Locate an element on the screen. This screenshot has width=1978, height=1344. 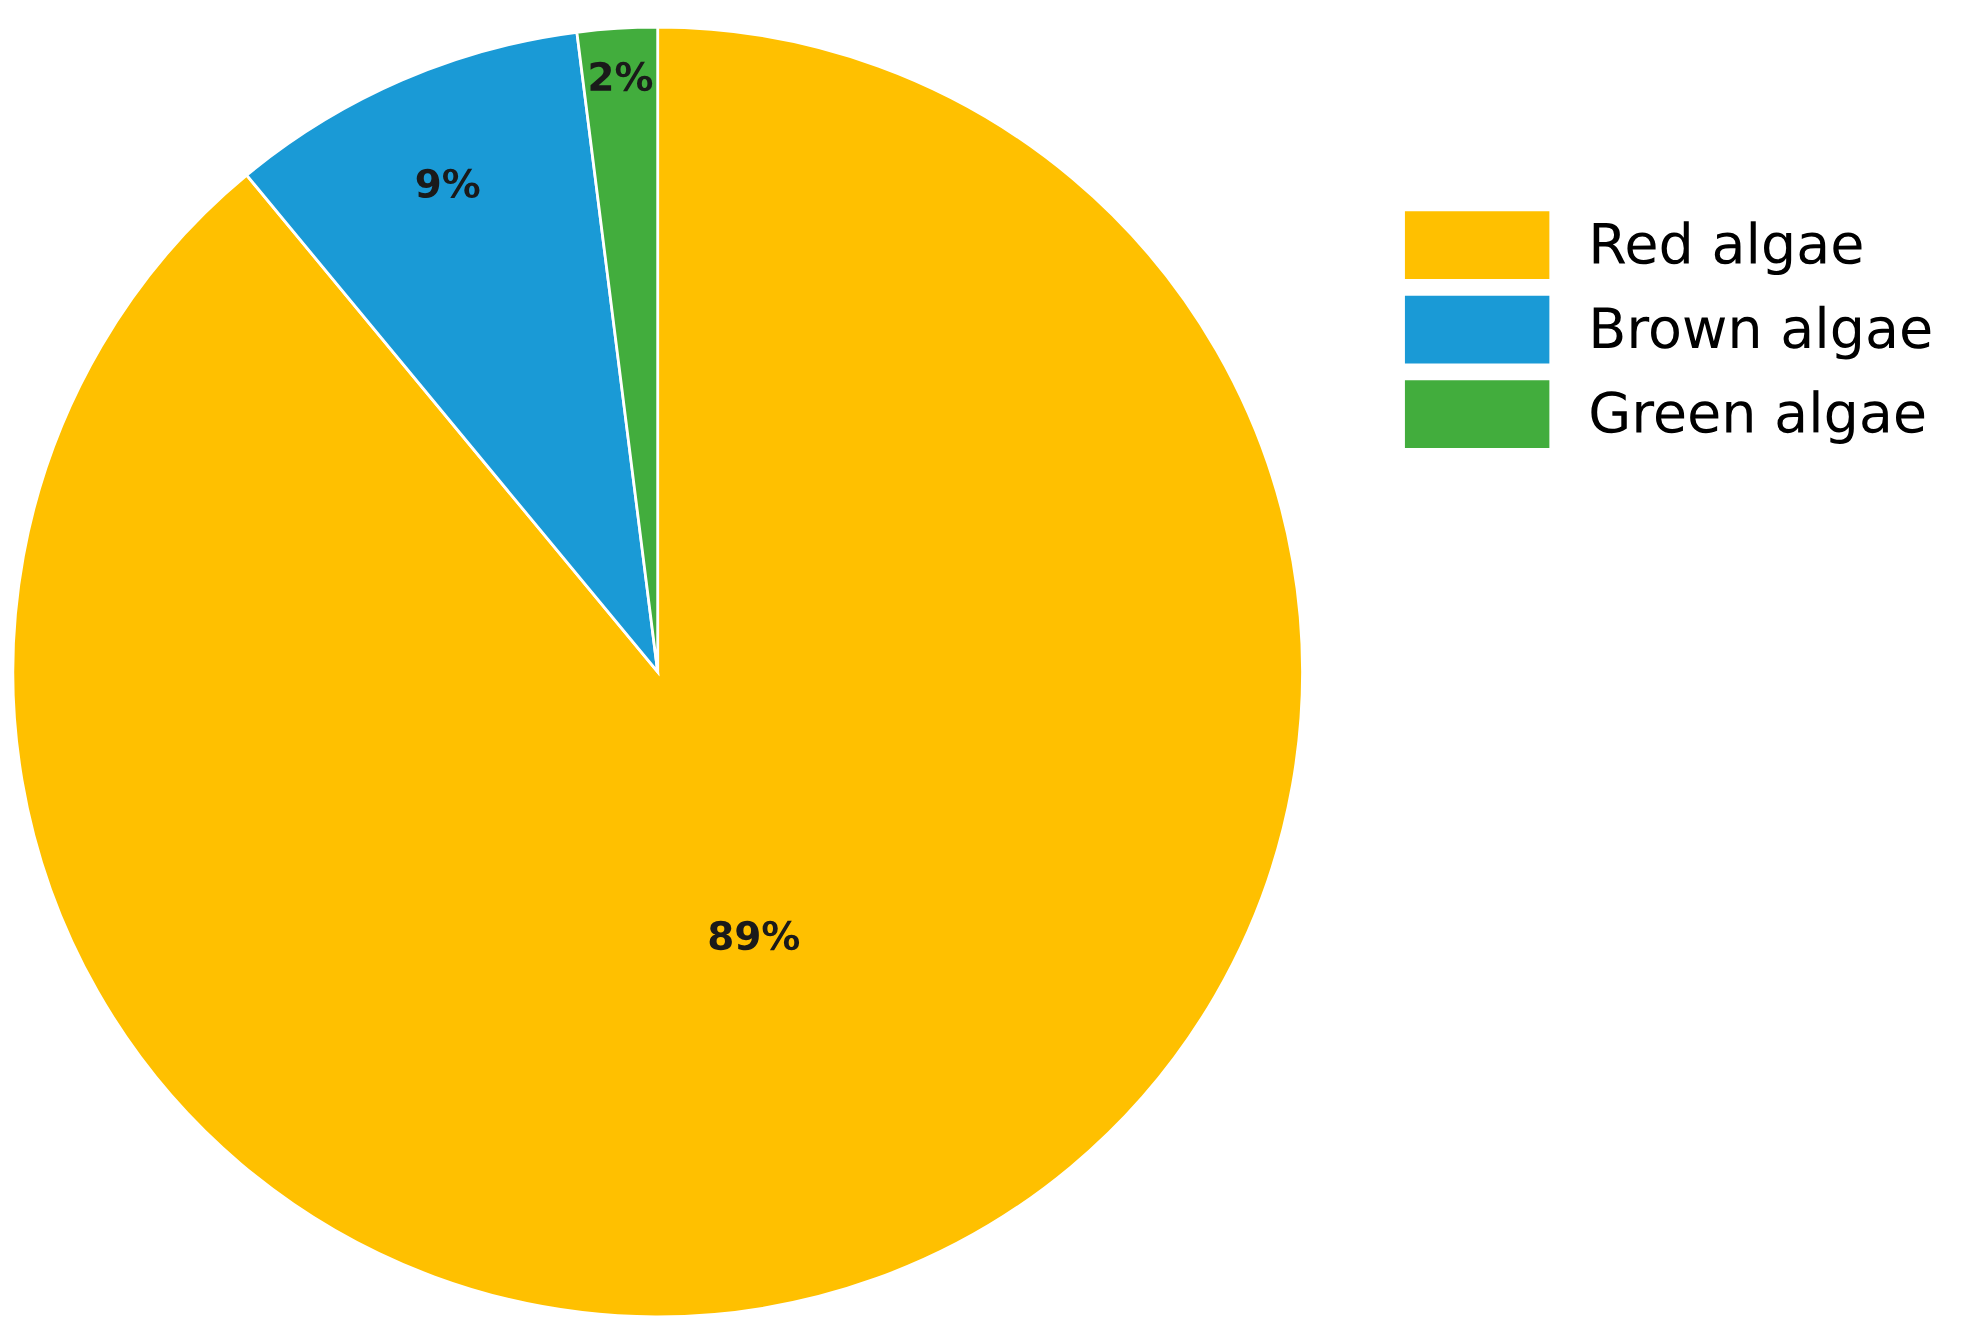
legend-label: Red algae is located at coordinates (1727, 248).